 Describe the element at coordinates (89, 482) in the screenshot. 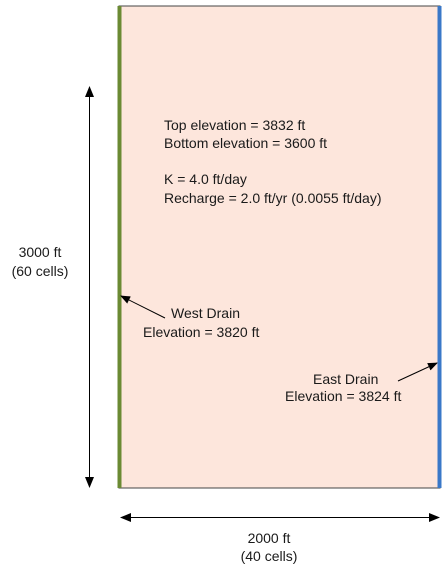

I see `height-arrow-bottom` at that location.